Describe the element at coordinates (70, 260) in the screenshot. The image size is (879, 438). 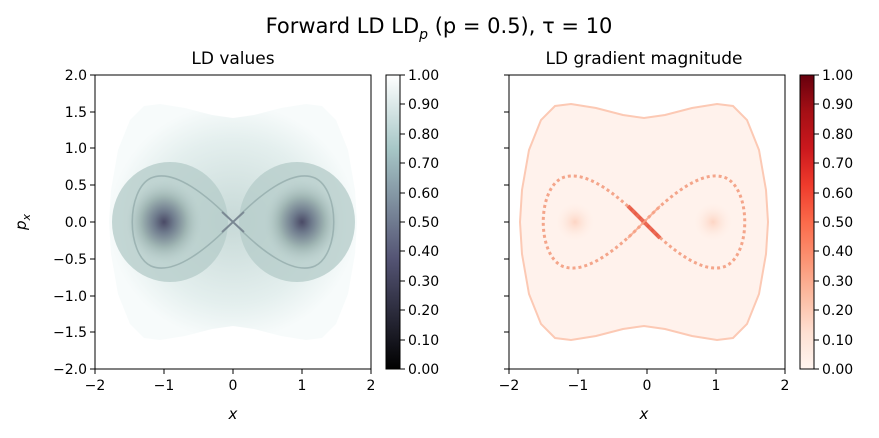
I see `svg-text: −0.5` at that location.